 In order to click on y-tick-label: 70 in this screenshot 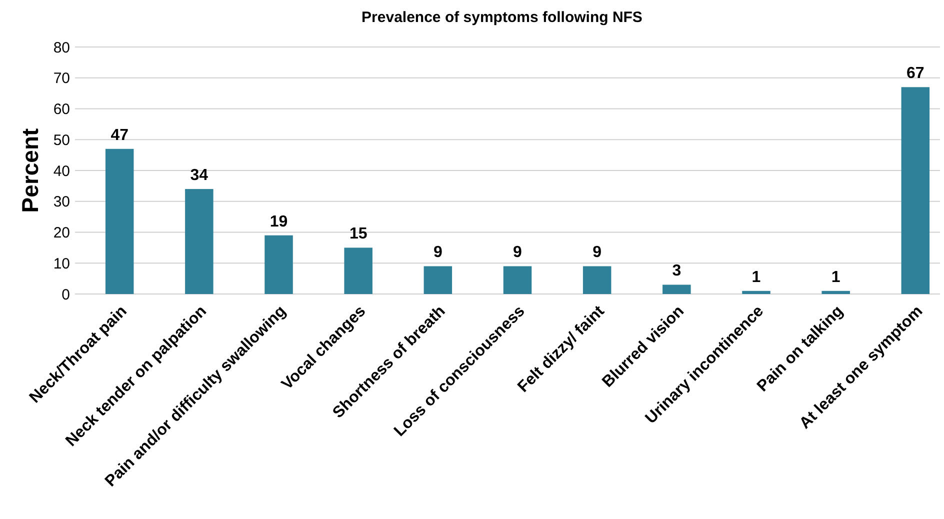, I will do `click(61, 79)`.